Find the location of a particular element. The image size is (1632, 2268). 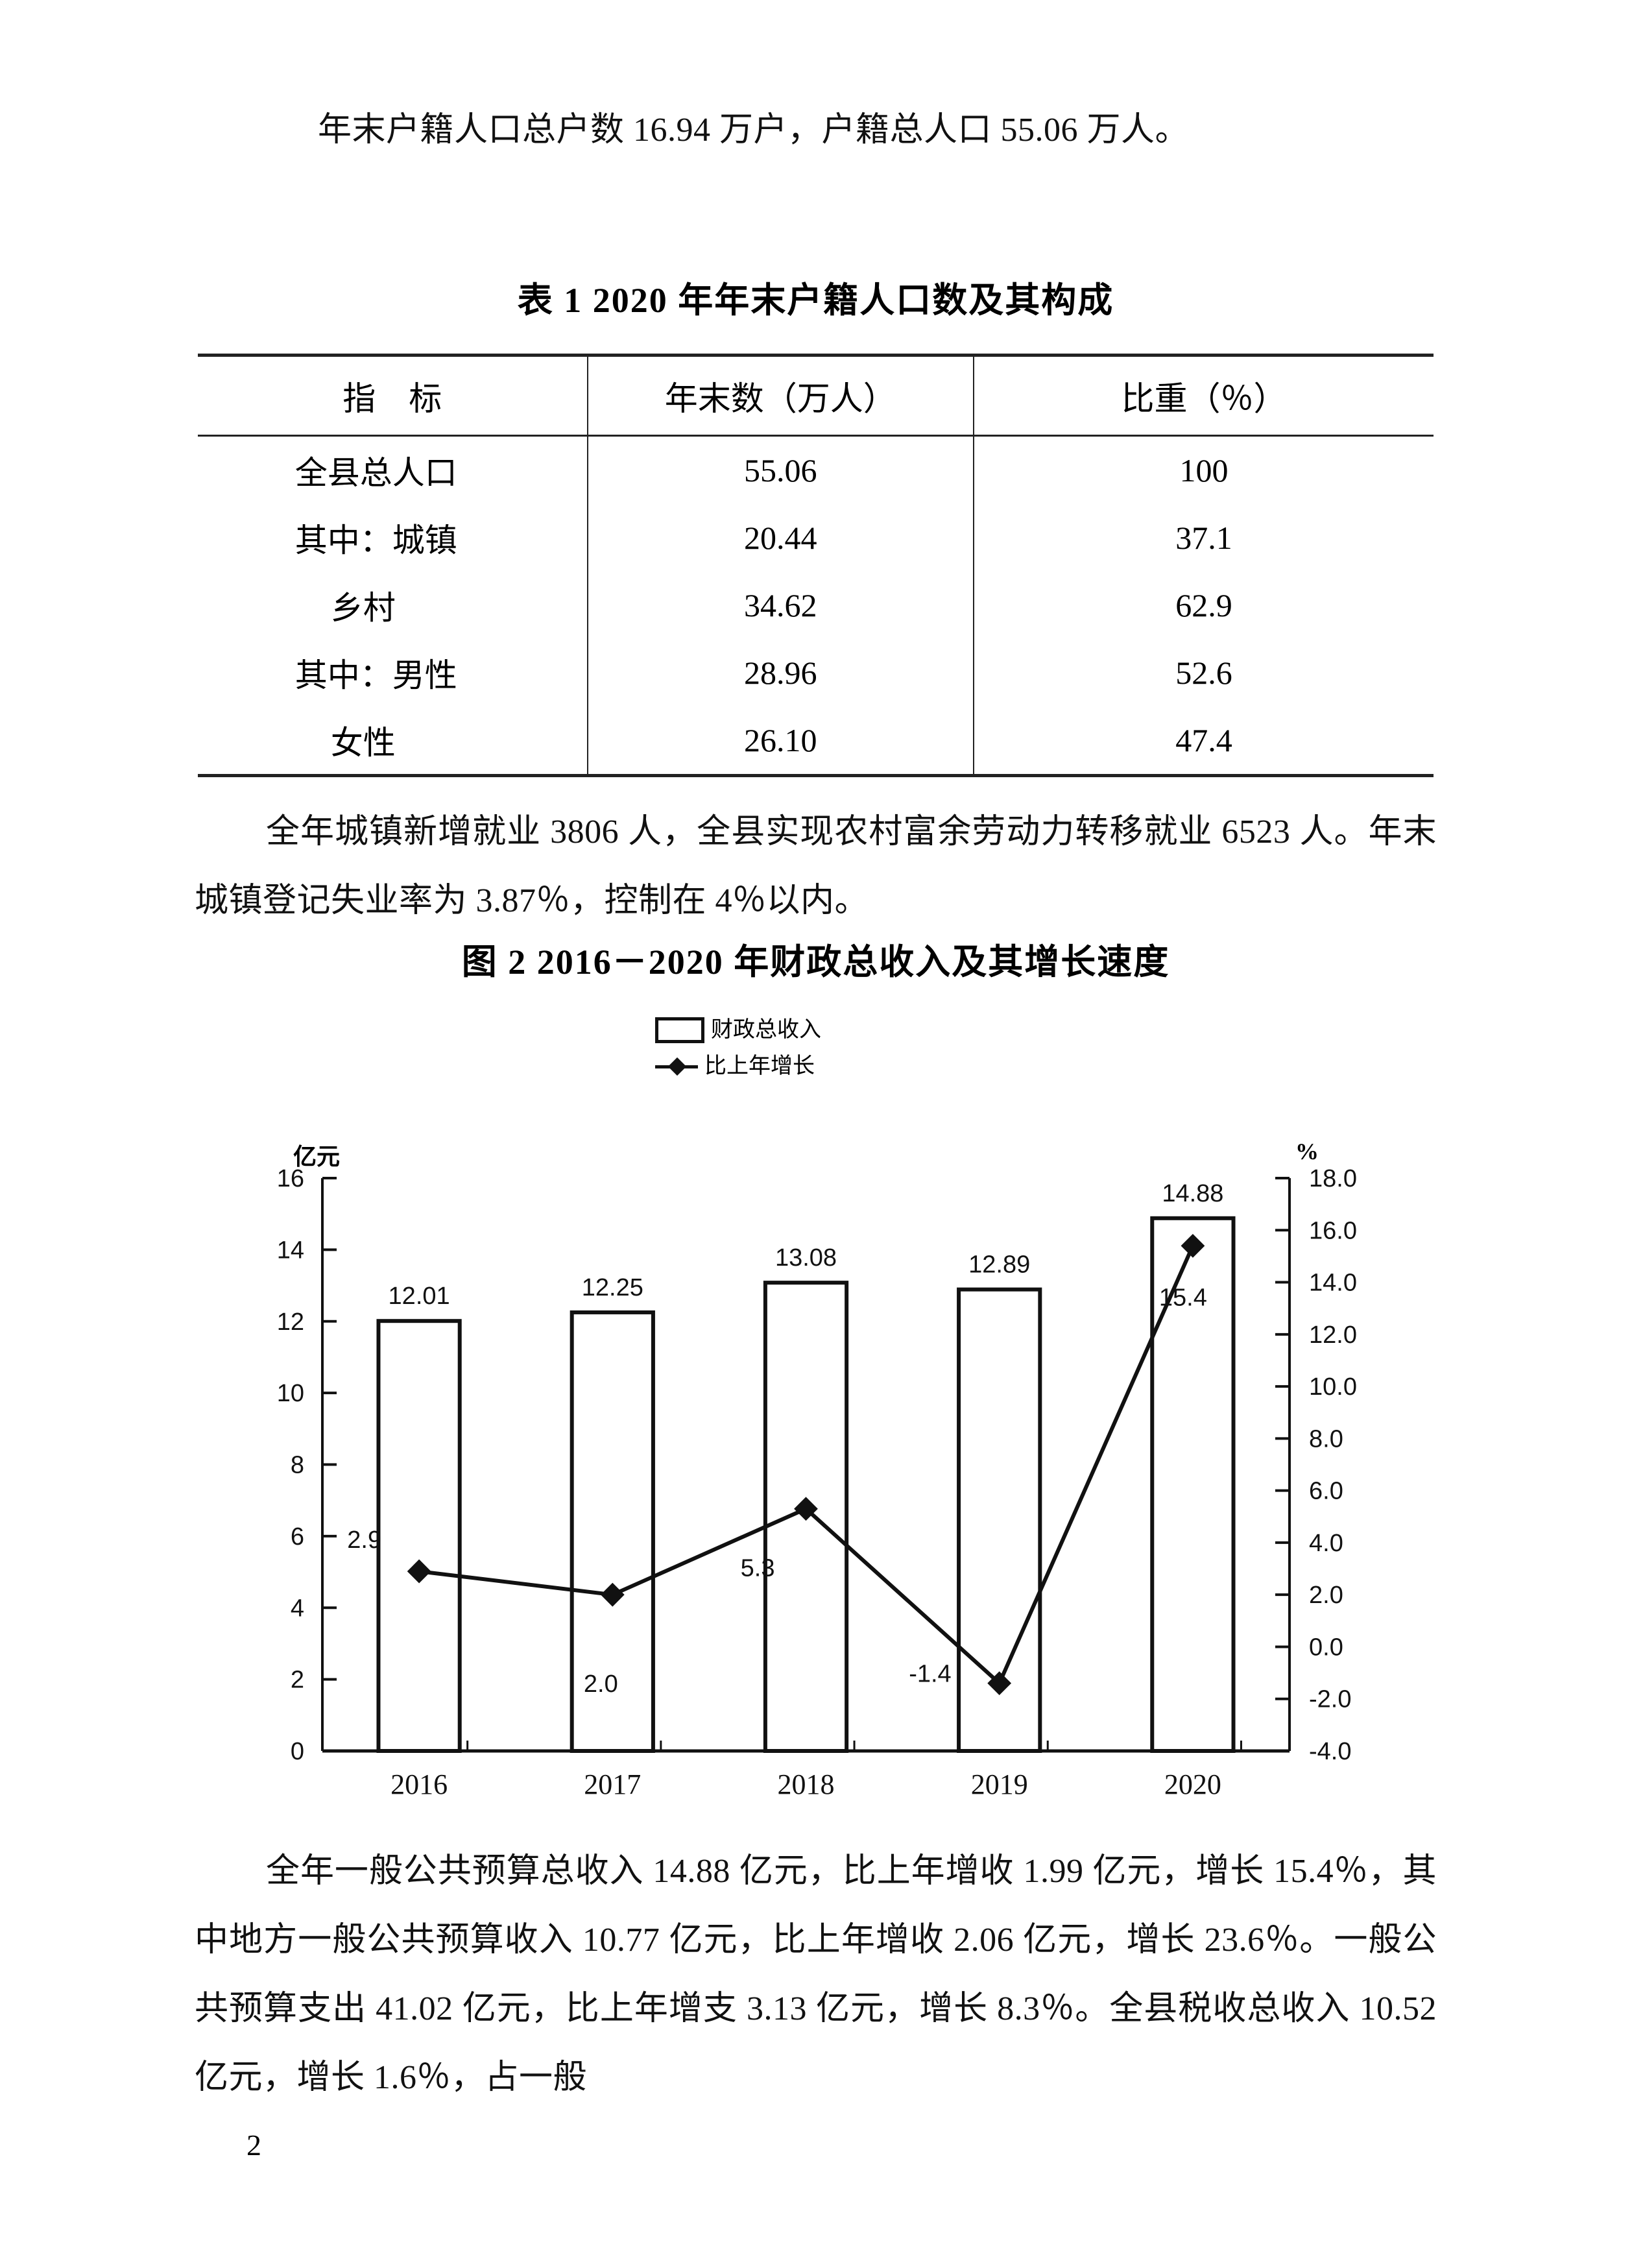

bar-value-label: 12.25 is located at coordinates (613, 1287).